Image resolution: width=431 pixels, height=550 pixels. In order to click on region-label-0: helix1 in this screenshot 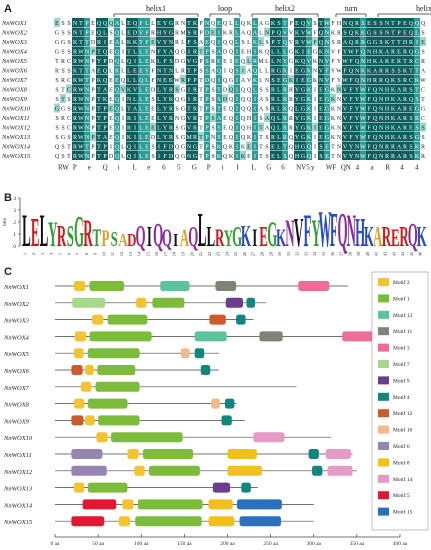, I will do `click(156, 8)`.